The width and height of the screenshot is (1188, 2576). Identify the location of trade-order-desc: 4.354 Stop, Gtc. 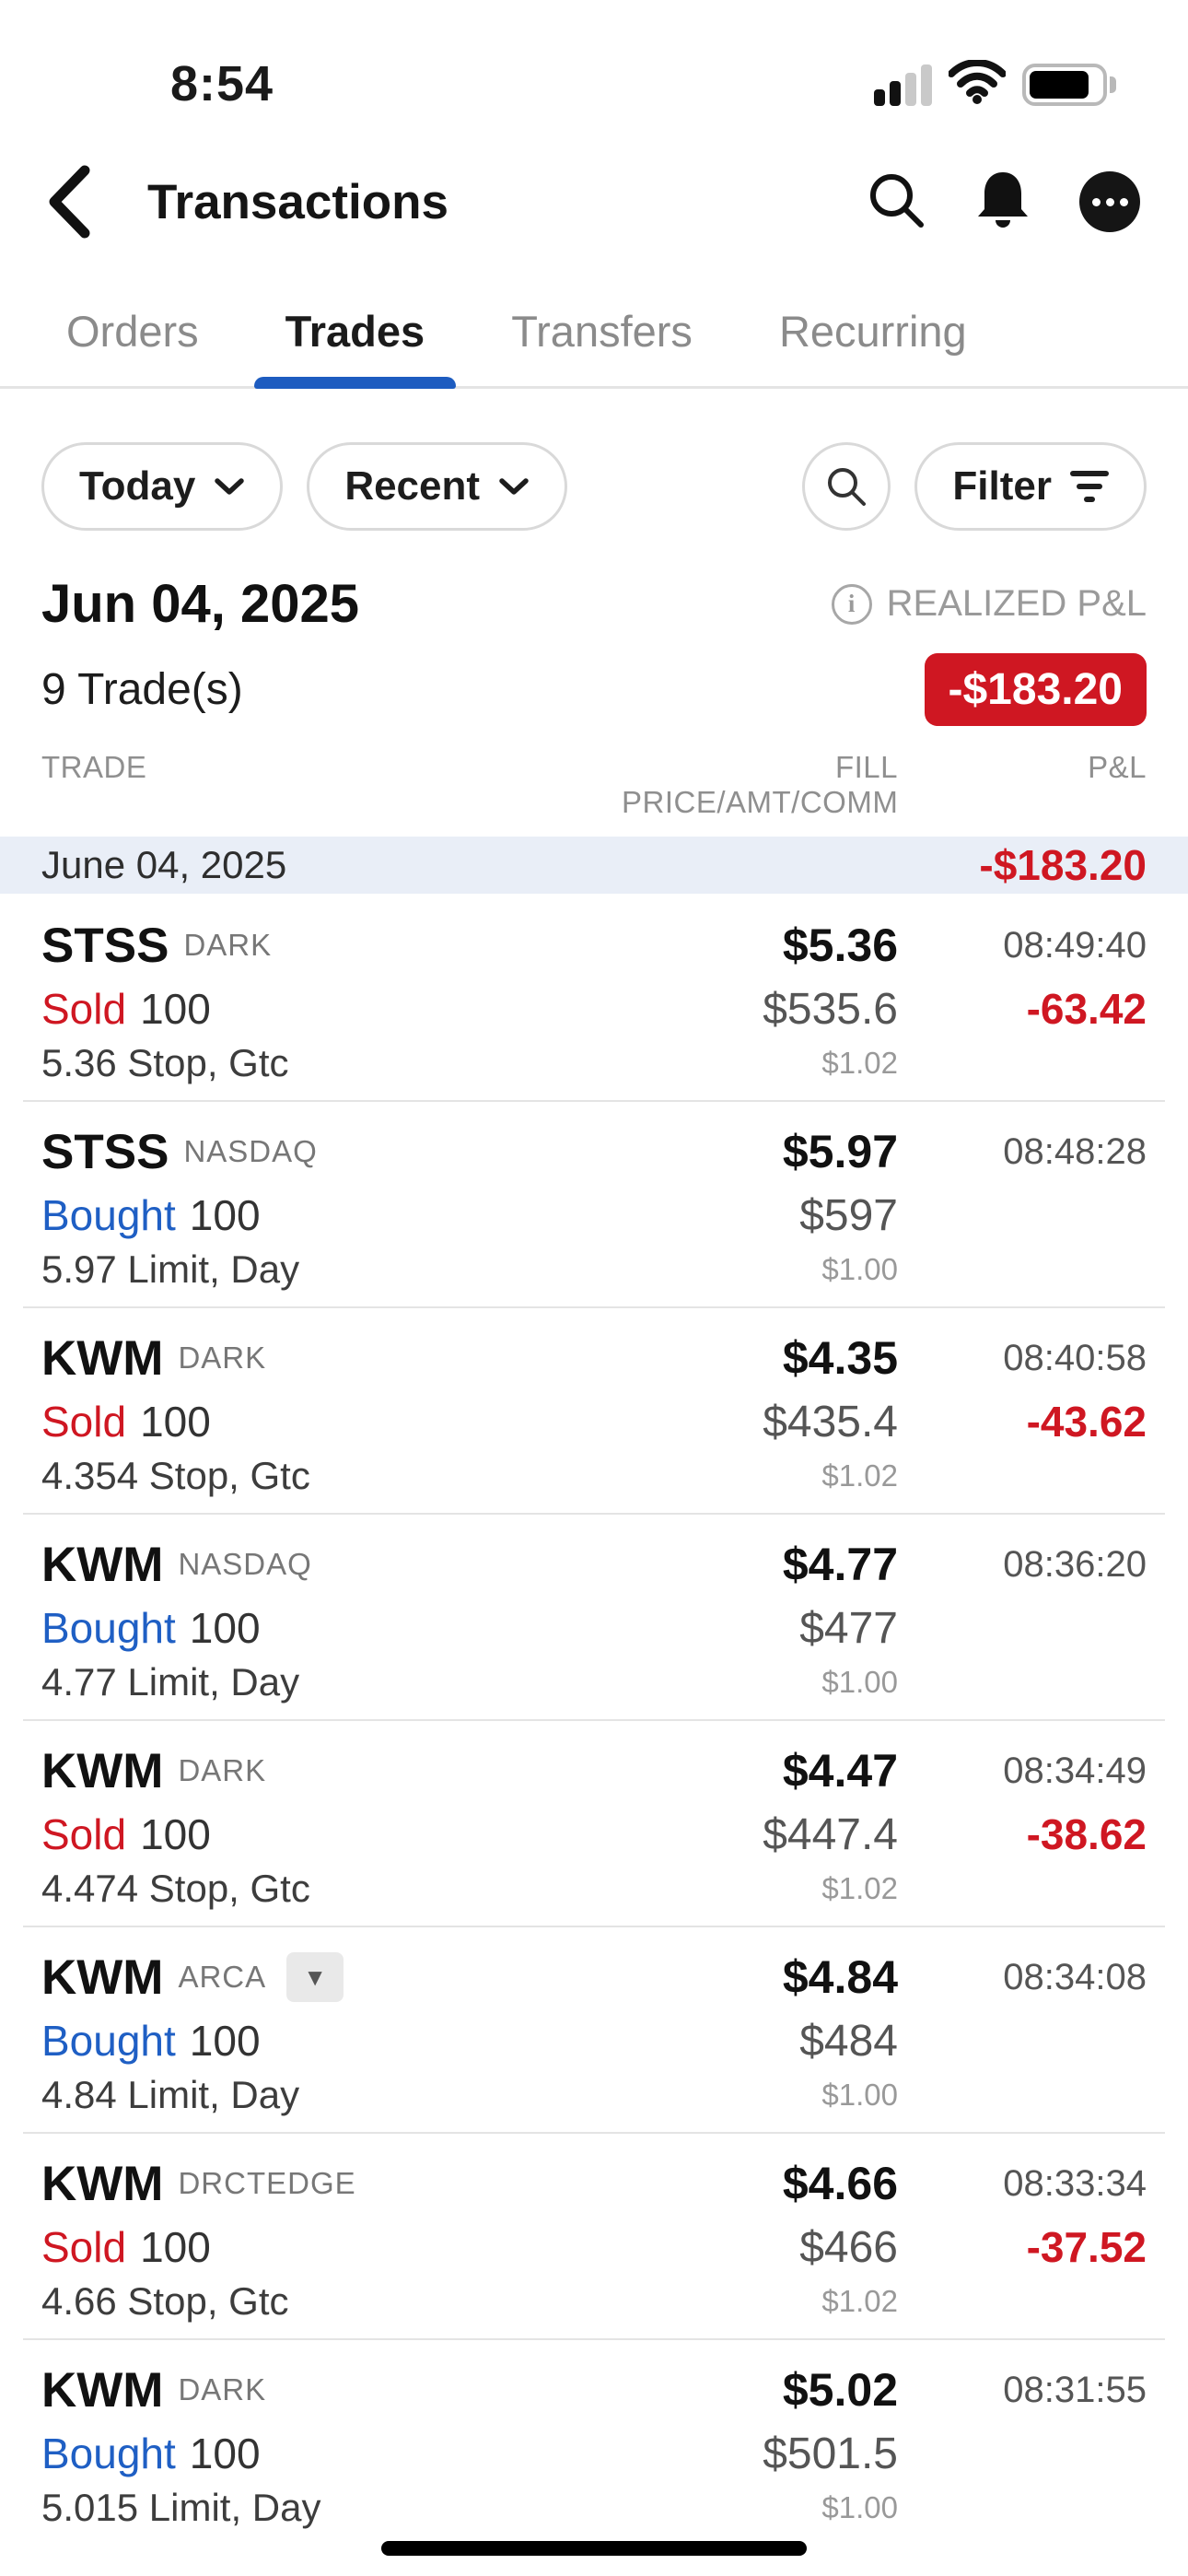
(175, 1475).